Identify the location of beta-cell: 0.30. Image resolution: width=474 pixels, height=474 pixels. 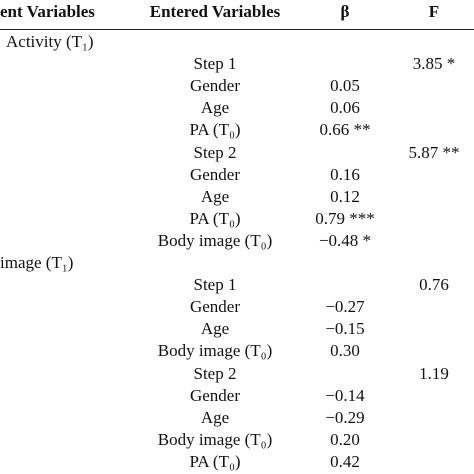
(345, 351).